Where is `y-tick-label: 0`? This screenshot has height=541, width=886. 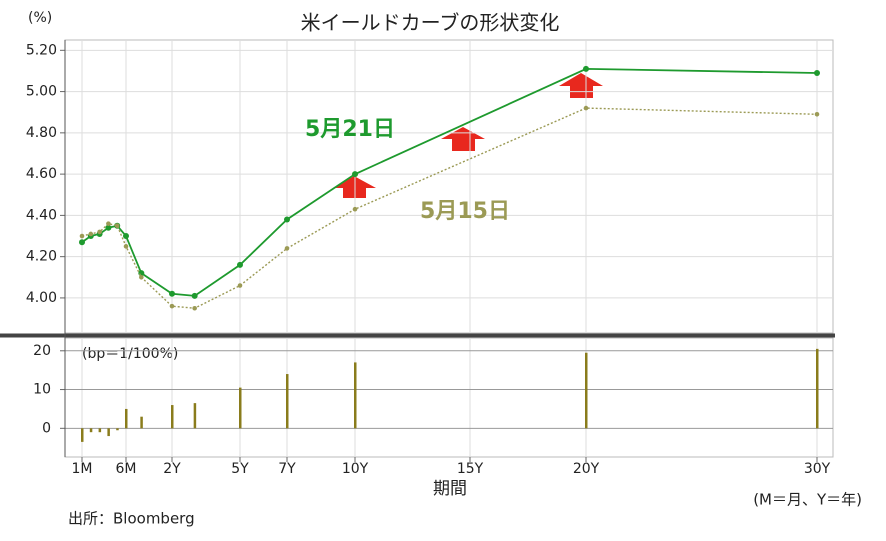
y-tick-label: 0 is located at coordinates (46, 428).